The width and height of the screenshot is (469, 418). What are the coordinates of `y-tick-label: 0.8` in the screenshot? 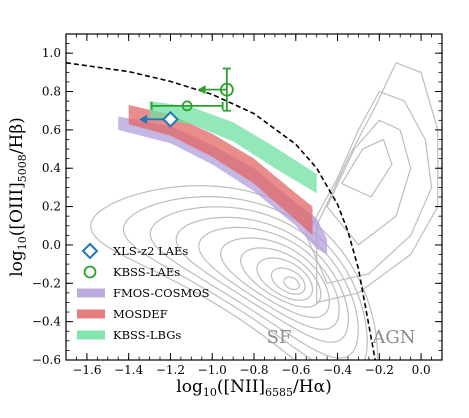 It's located at (51, 92).